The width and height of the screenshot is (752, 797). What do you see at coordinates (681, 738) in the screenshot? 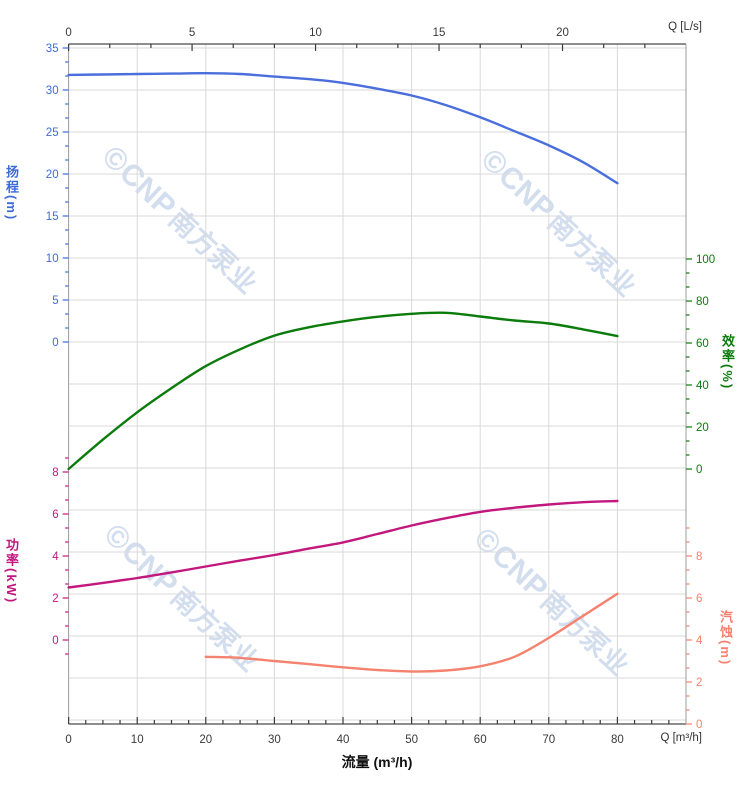
I see `bottom-axis-unit-label: Q [m³/h]` at bounding box center [681, 738].